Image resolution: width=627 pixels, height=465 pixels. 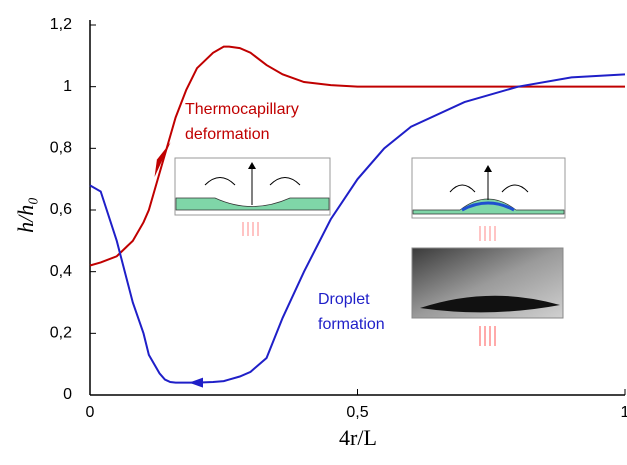 I want to click on x-axis-label: 4r/L, so click(x=358, y=437).